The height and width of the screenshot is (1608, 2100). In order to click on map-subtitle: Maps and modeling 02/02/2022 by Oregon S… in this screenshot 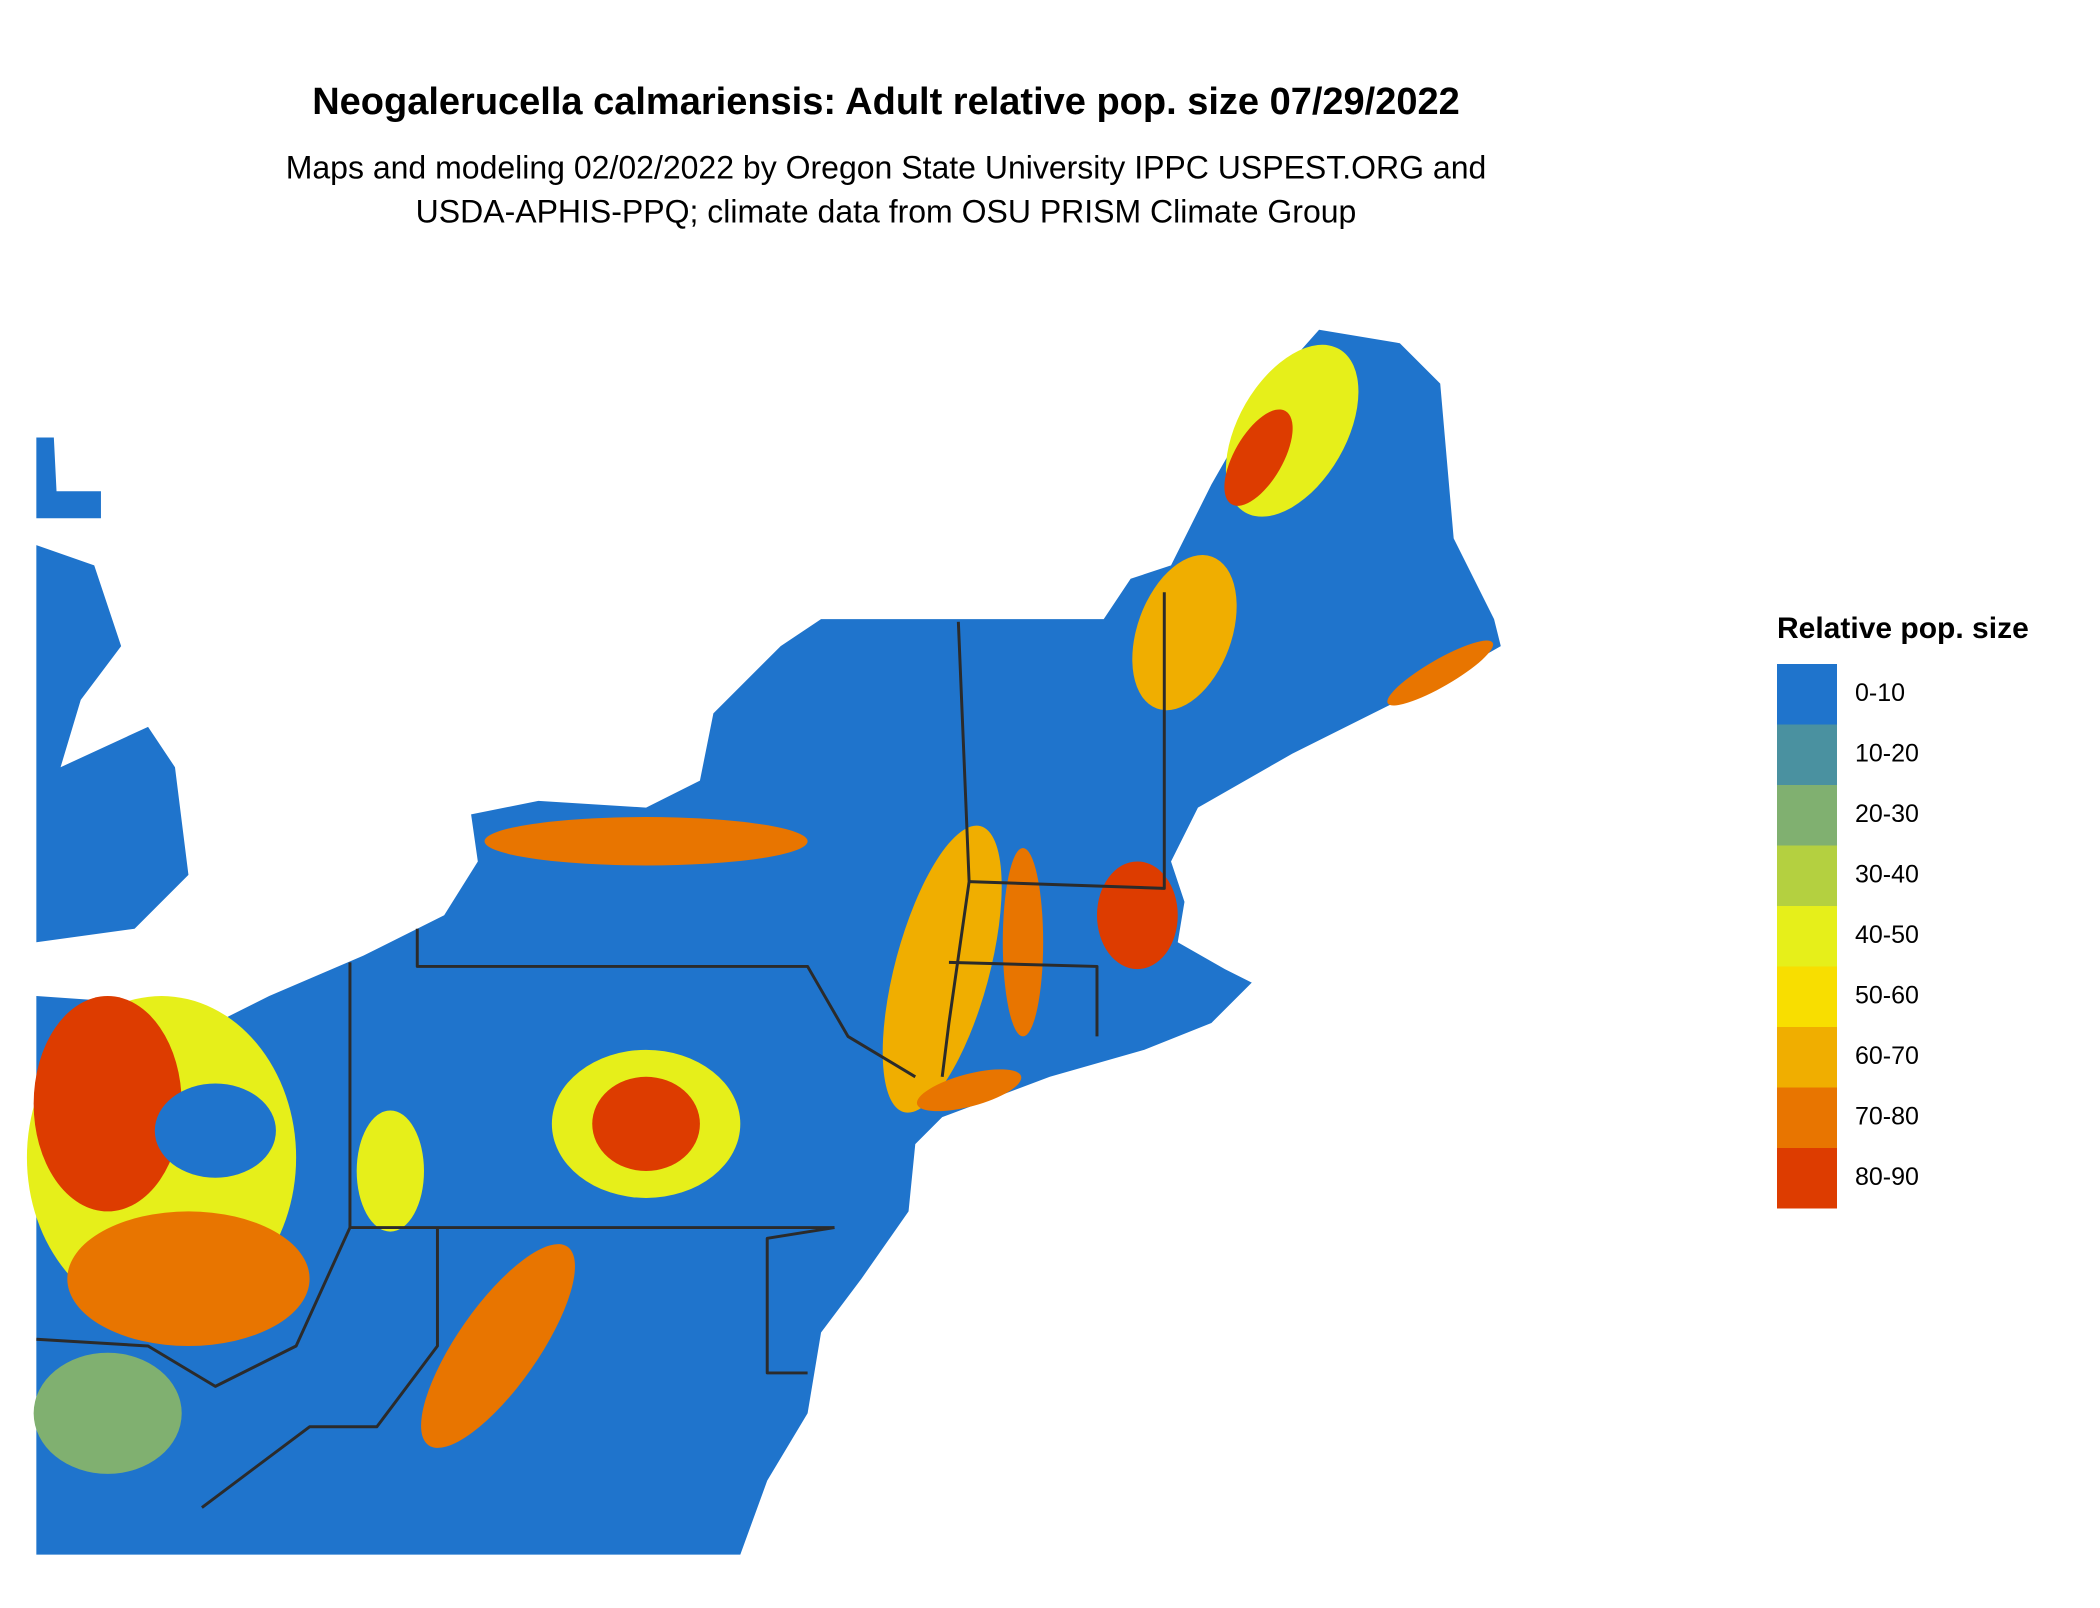, I will do `click(886, 167)`.